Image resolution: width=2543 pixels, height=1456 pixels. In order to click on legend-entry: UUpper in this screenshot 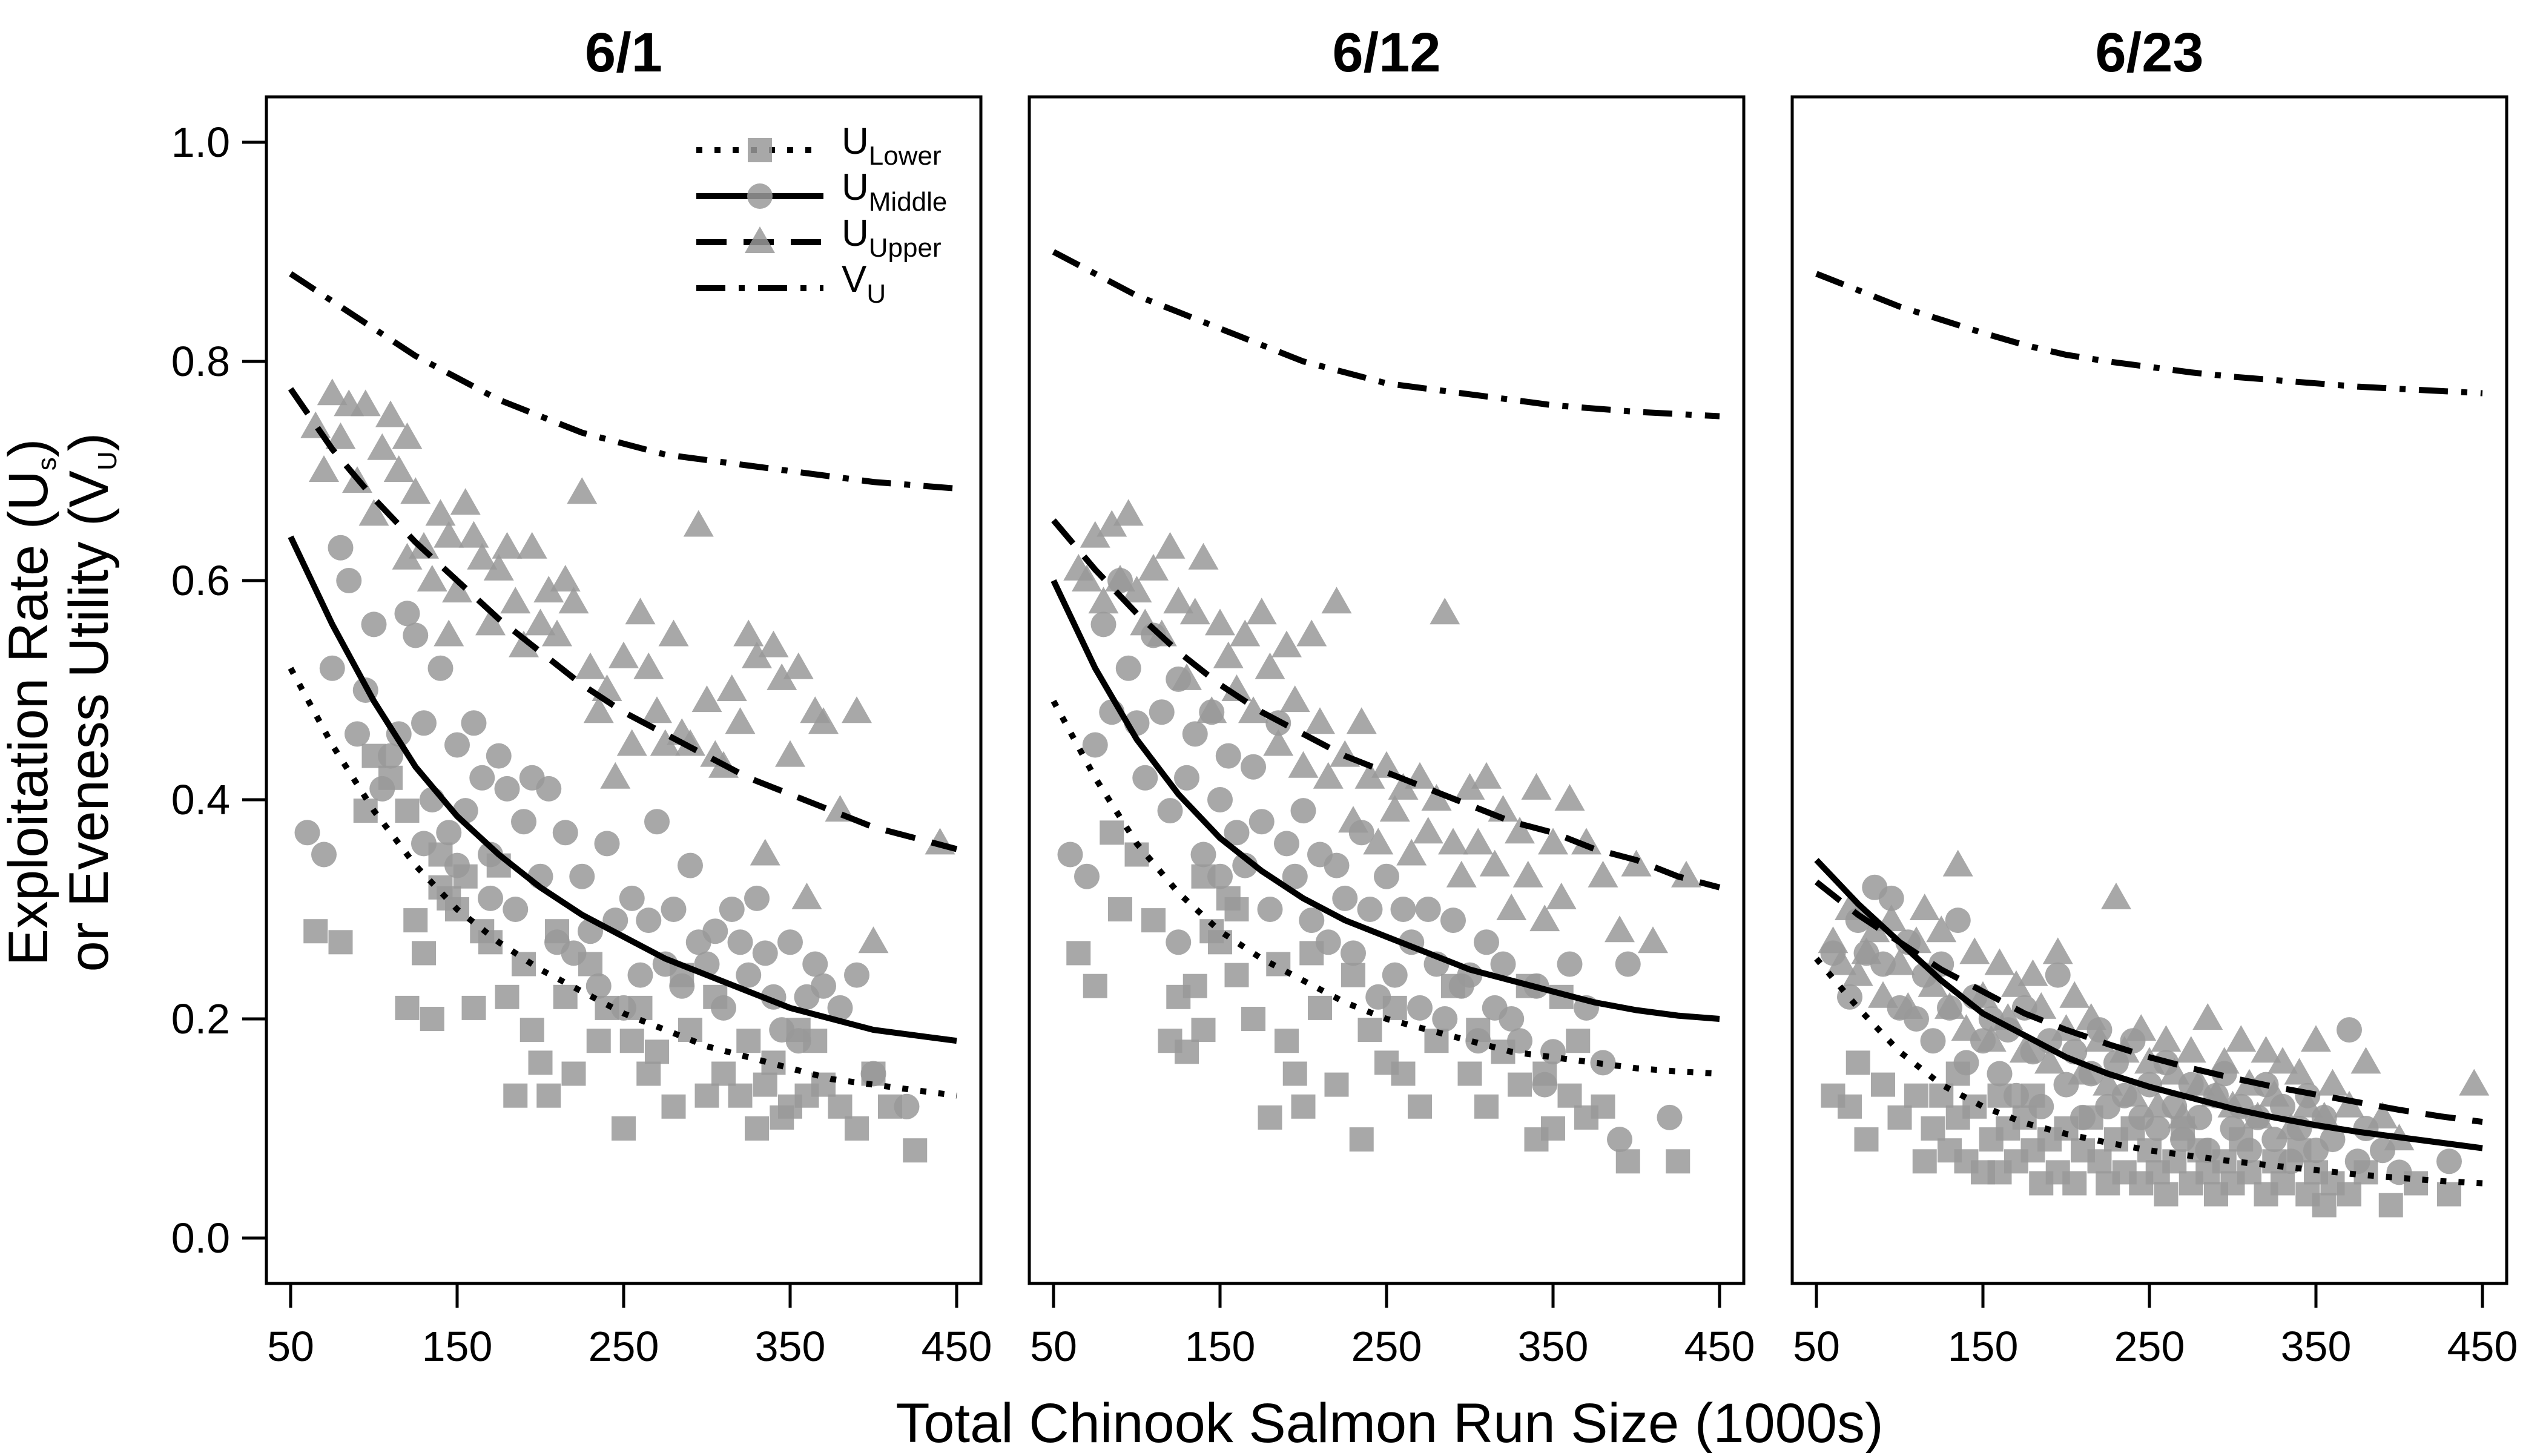, I will do `click(819, 237)`.